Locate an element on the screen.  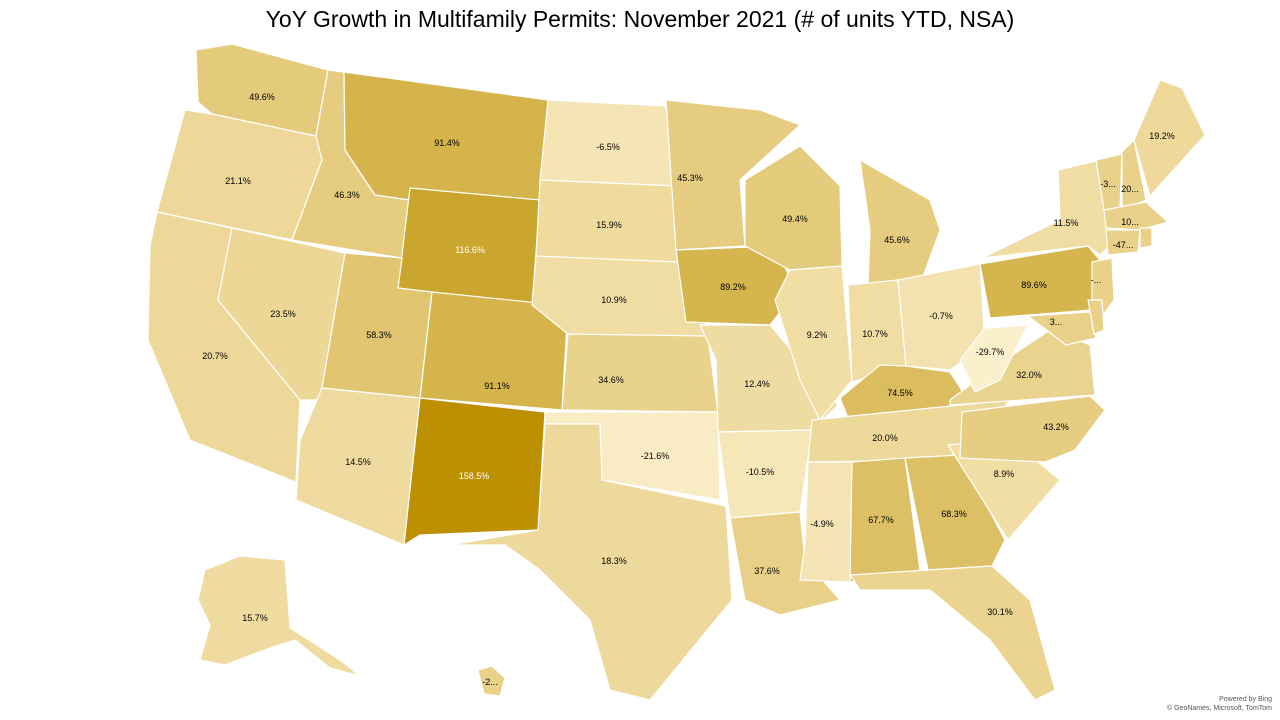
state-label-NC: 43.2% is located at coordinates (1056, 427).